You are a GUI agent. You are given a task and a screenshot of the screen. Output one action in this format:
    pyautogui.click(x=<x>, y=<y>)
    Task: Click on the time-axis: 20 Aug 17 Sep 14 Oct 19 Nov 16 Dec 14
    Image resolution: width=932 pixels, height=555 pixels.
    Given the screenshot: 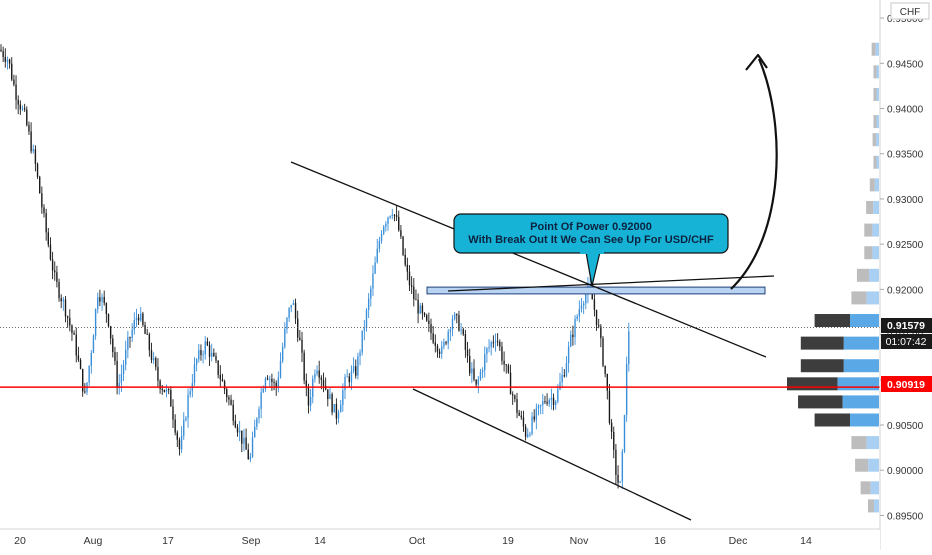 What is the action you would take?
    pyautogui.click(x=413, y=541)
    